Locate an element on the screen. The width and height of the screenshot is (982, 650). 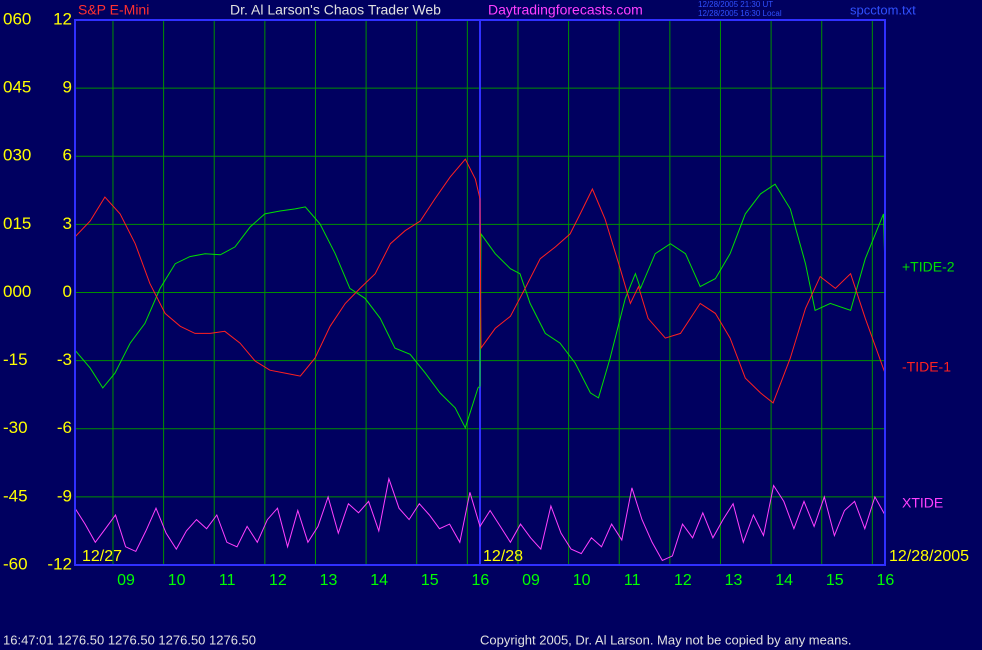
y2-tick-label: 015 is located at coordinates (17, 223).